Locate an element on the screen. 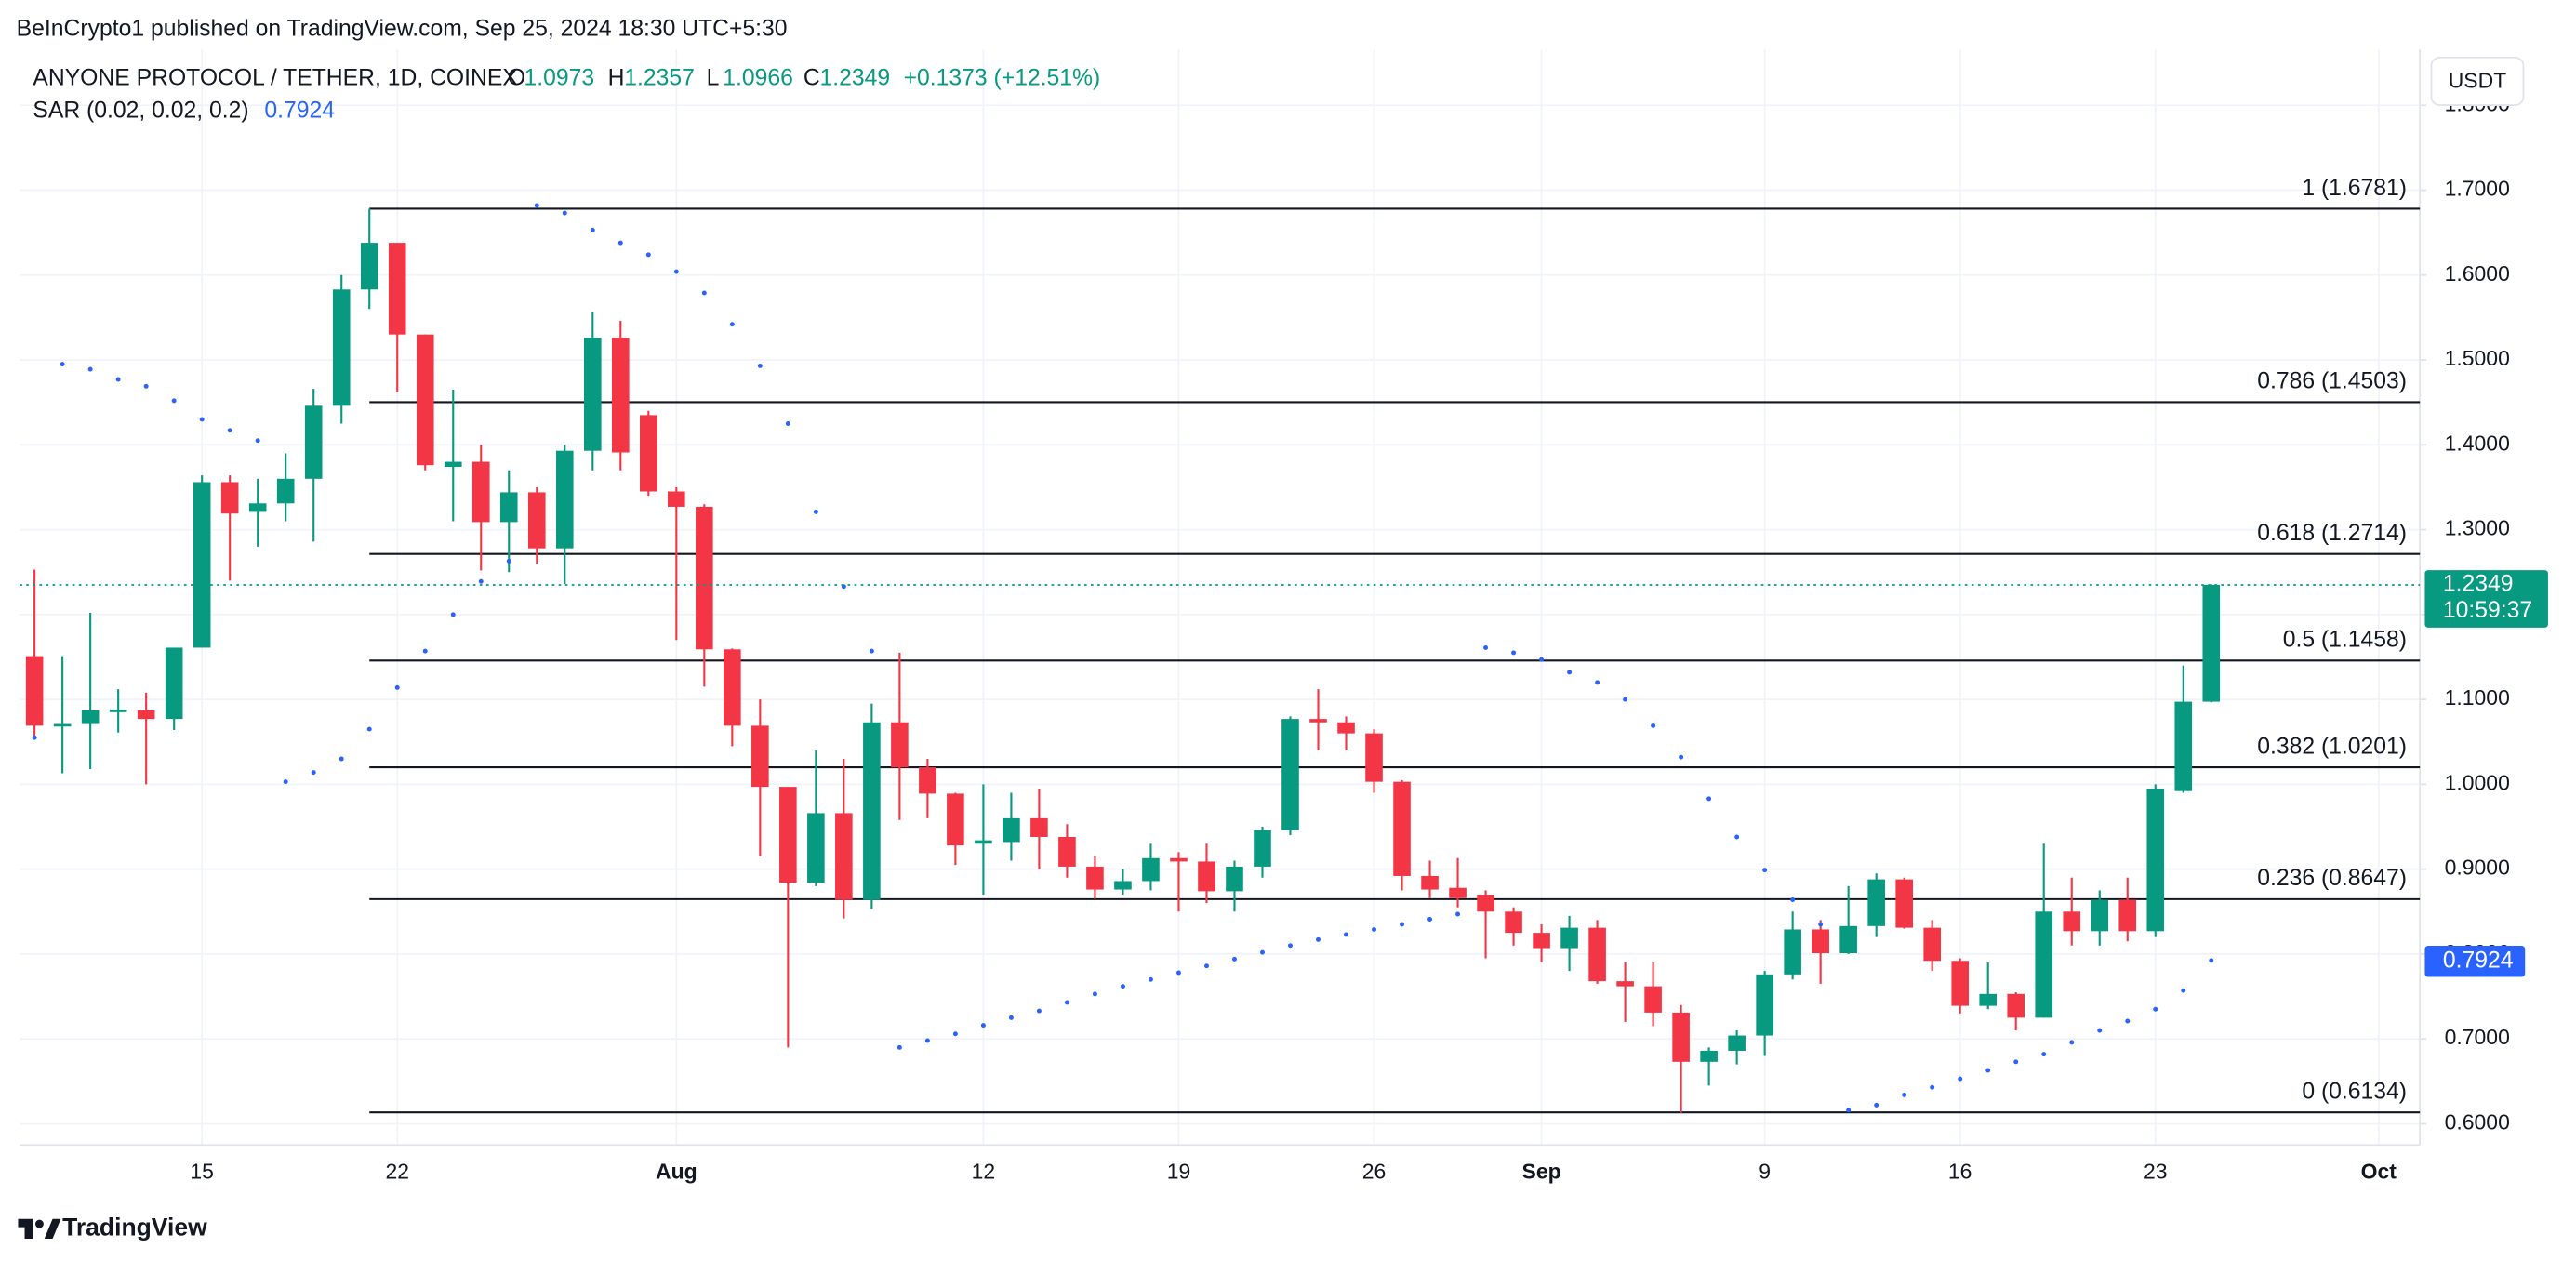 The height and width of the screenshot is (1261, 2576). x-tick-label: 26 is located at coordinates (1374, 1171).